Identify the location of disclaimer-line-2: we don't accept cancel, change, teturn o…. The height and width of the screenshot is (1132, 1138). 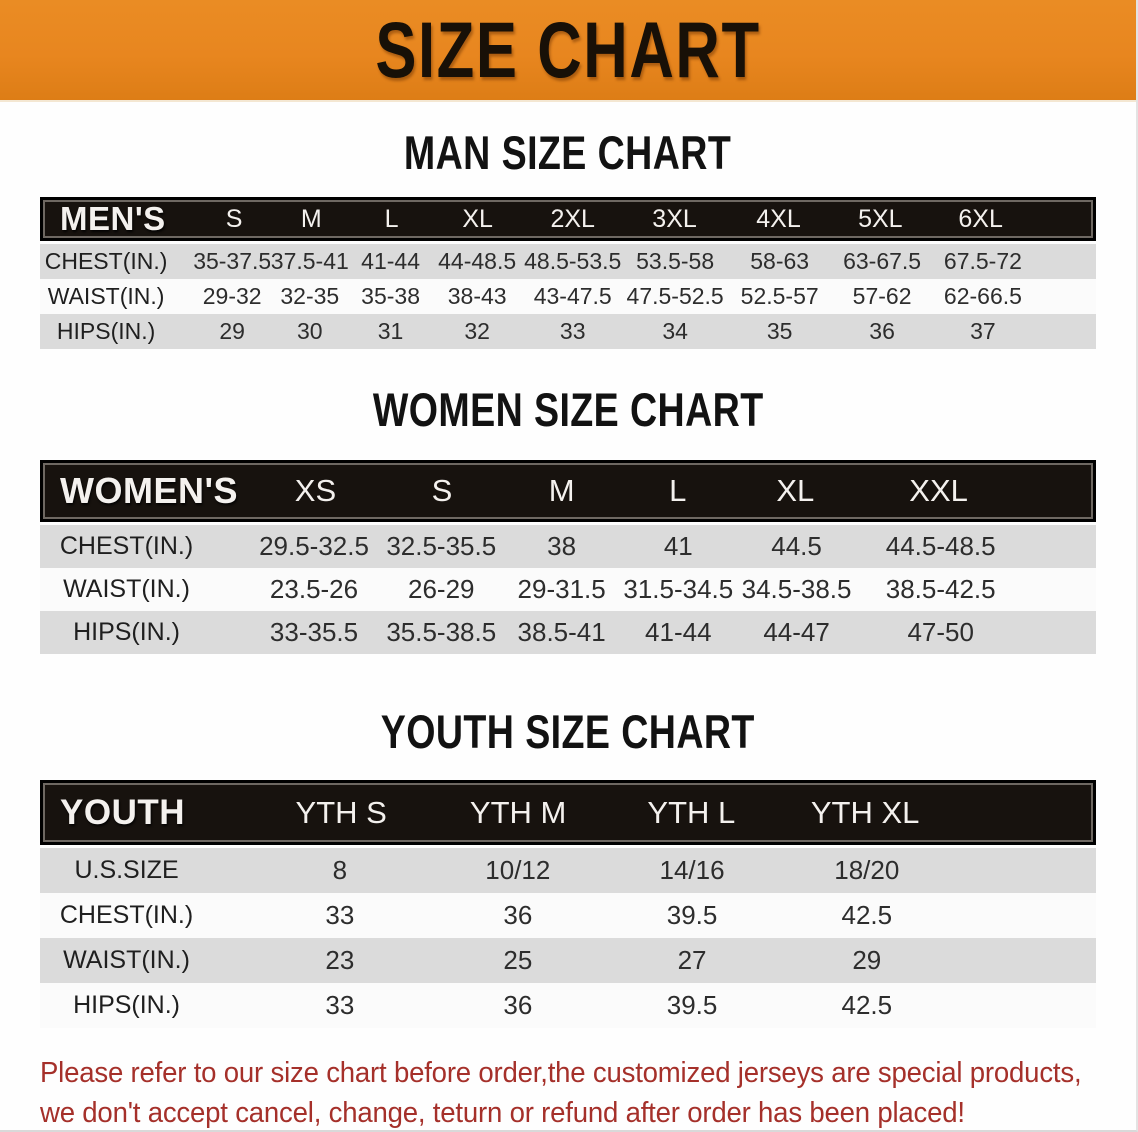
(502, 1113).